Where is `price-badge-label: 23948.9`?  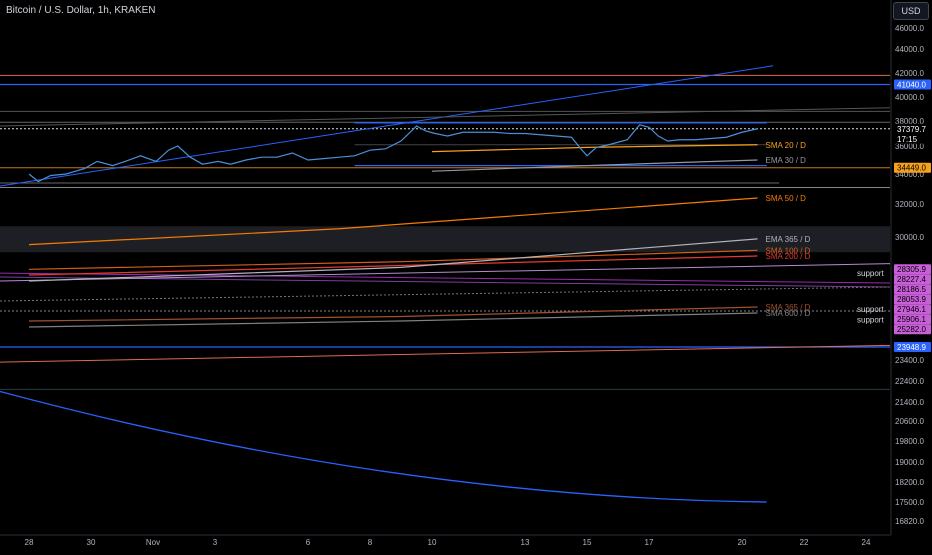 price-badge-label: 23948.9 is located at coordinates (911, 347).